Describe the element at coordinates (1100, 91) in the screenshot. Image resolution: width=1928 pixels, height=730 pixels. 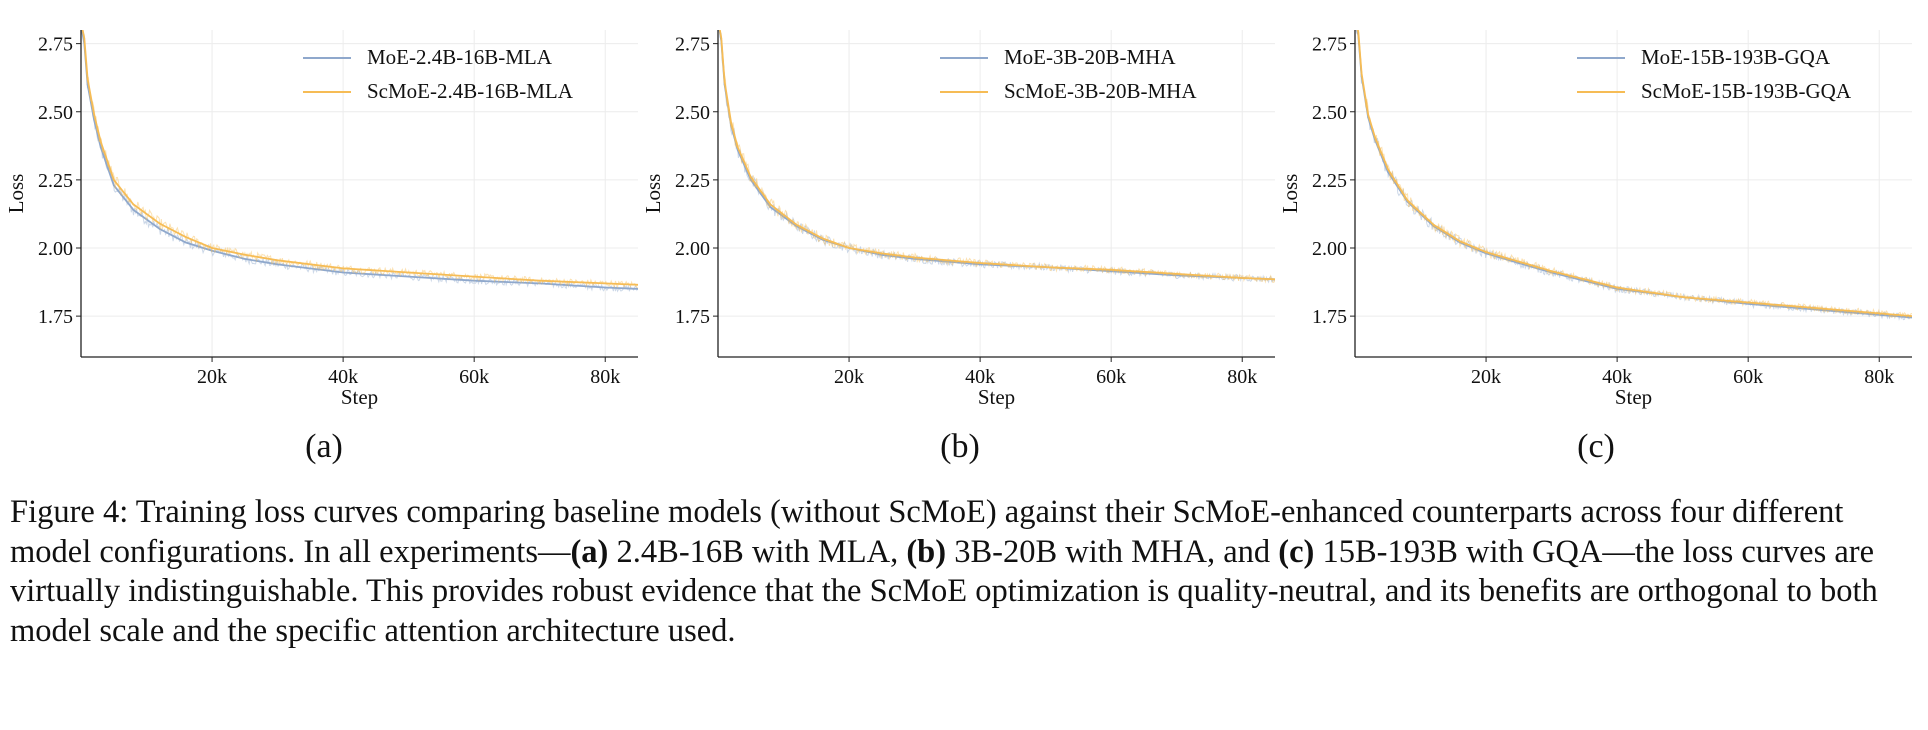
I see `legend-label-2: ScMoE-3B-20B-MHA` at that location.